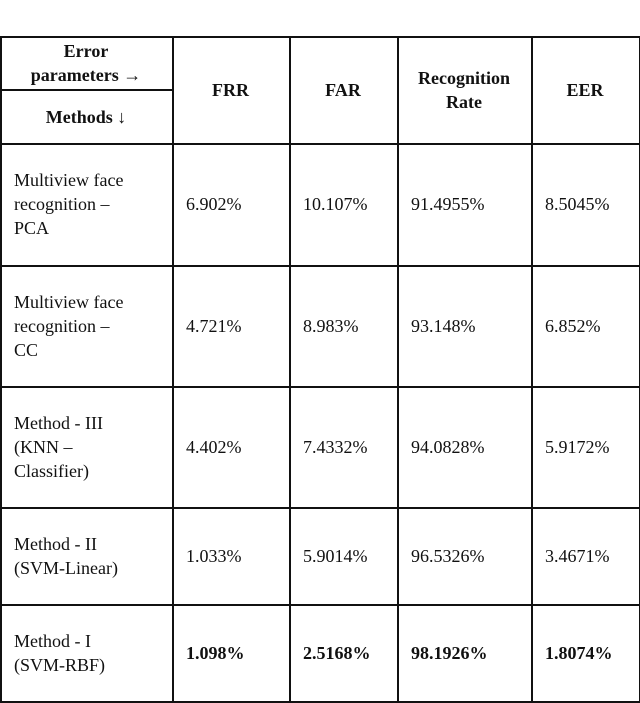 The width and height of the screenshot is (640, 703). Describe the element at coordinates (331, 325) in the screenshot. I see `value-cell: 8.983%` at that location.